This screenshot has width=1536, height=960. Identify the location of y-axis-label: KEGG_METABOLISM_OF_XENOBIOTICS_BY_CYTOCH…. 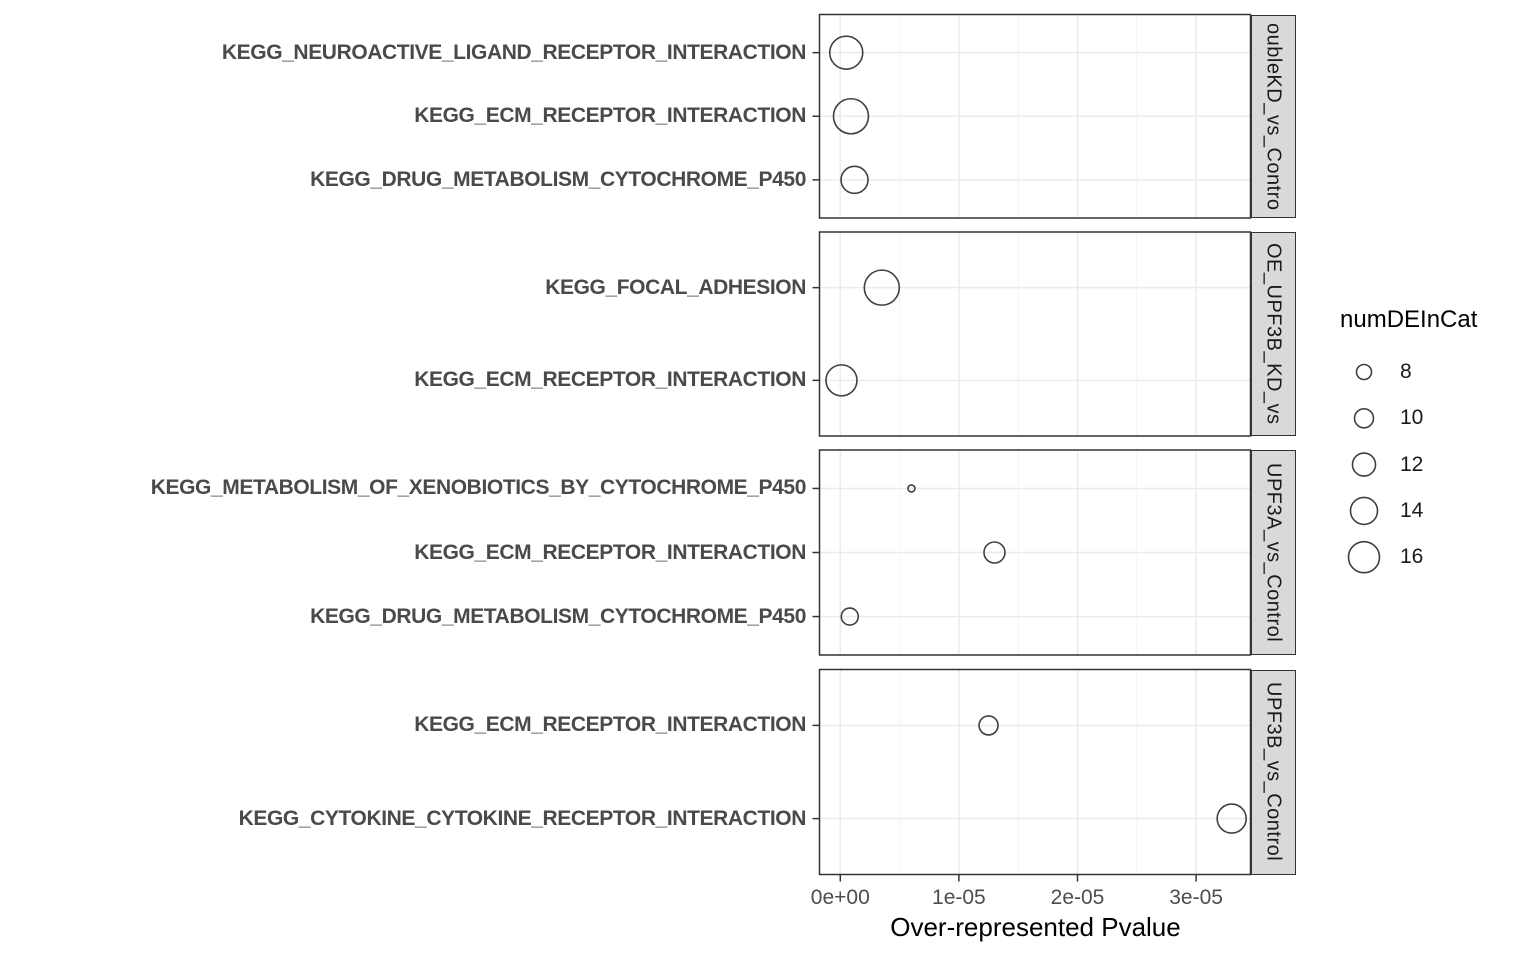
(478, 488).